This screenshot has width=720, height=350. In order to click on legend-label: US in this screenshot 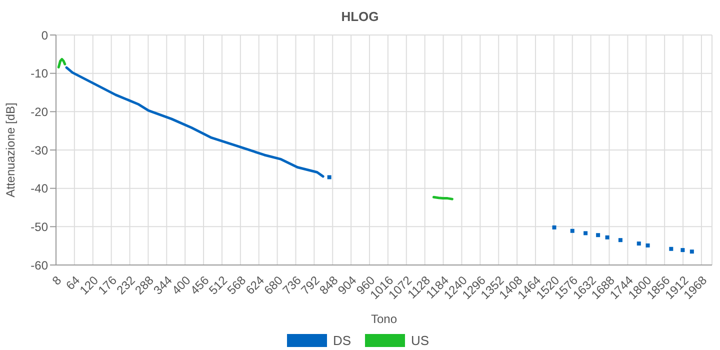, I will do `click(420, 340)`.